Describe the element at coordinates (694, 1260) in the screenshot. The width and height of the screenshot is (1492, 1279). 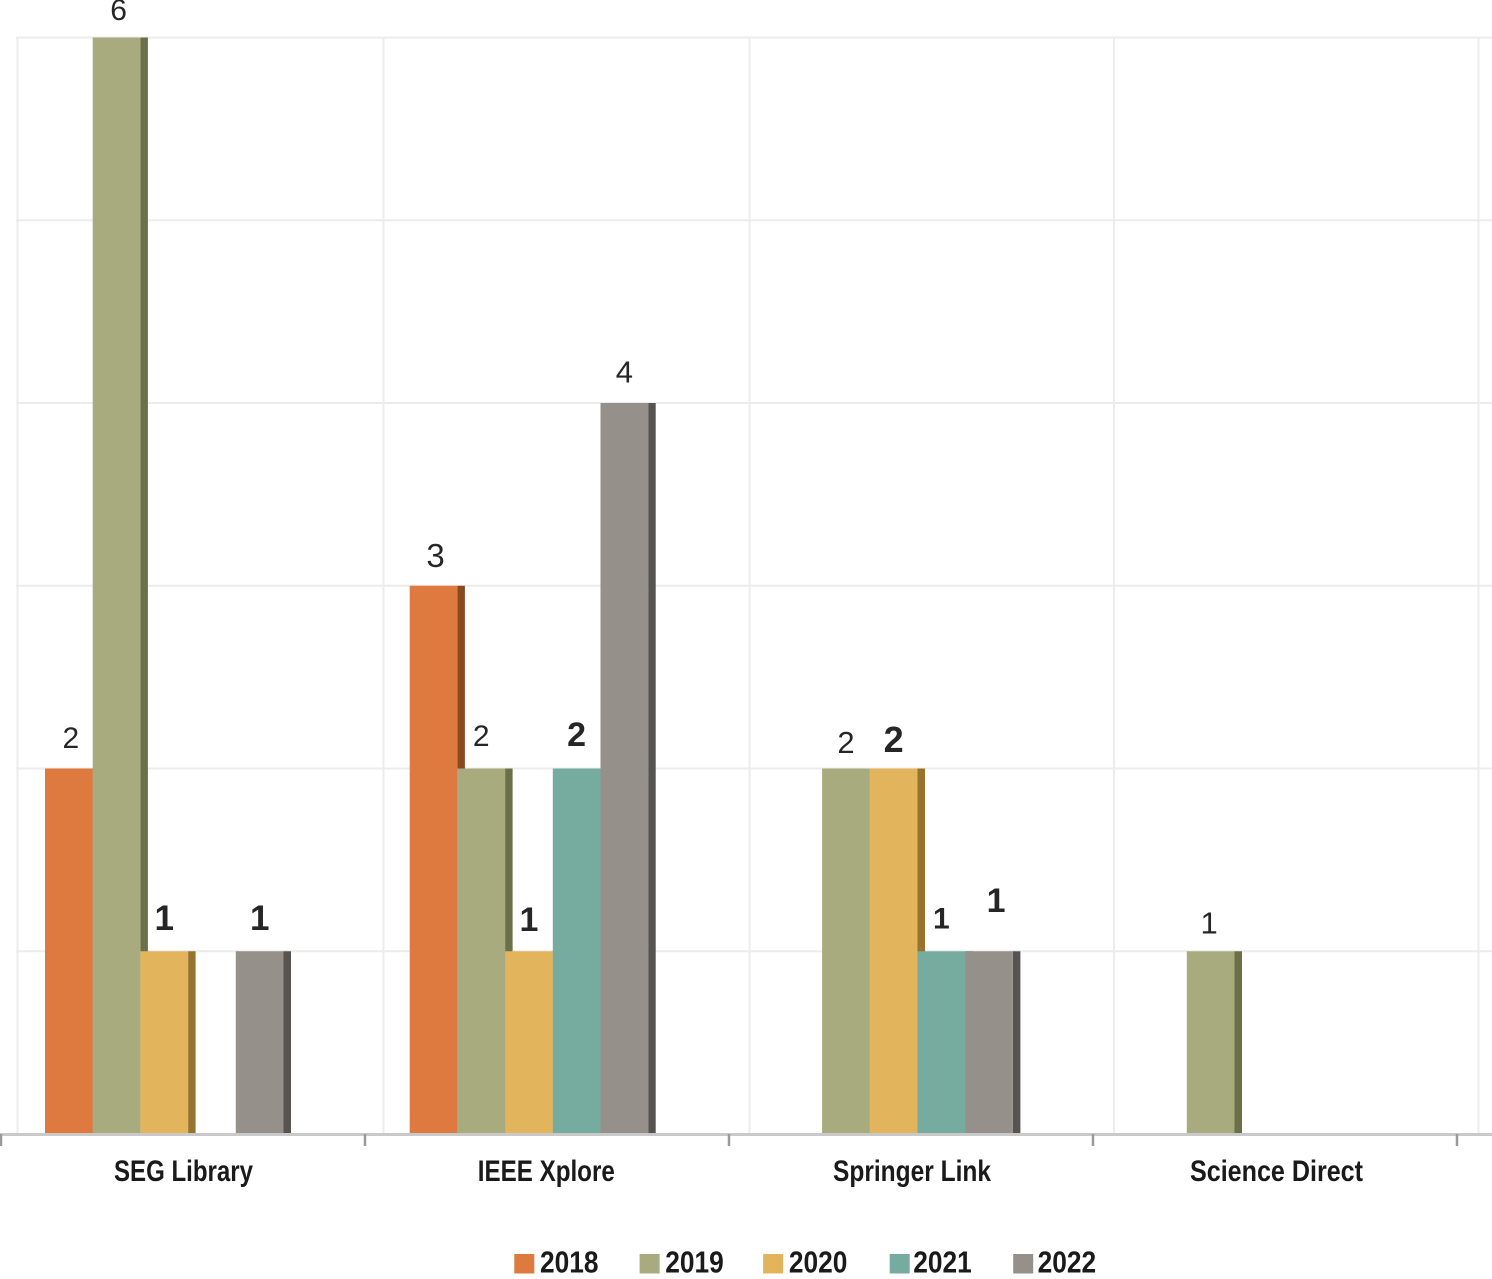
I see `svg-text: 2019` at that location.